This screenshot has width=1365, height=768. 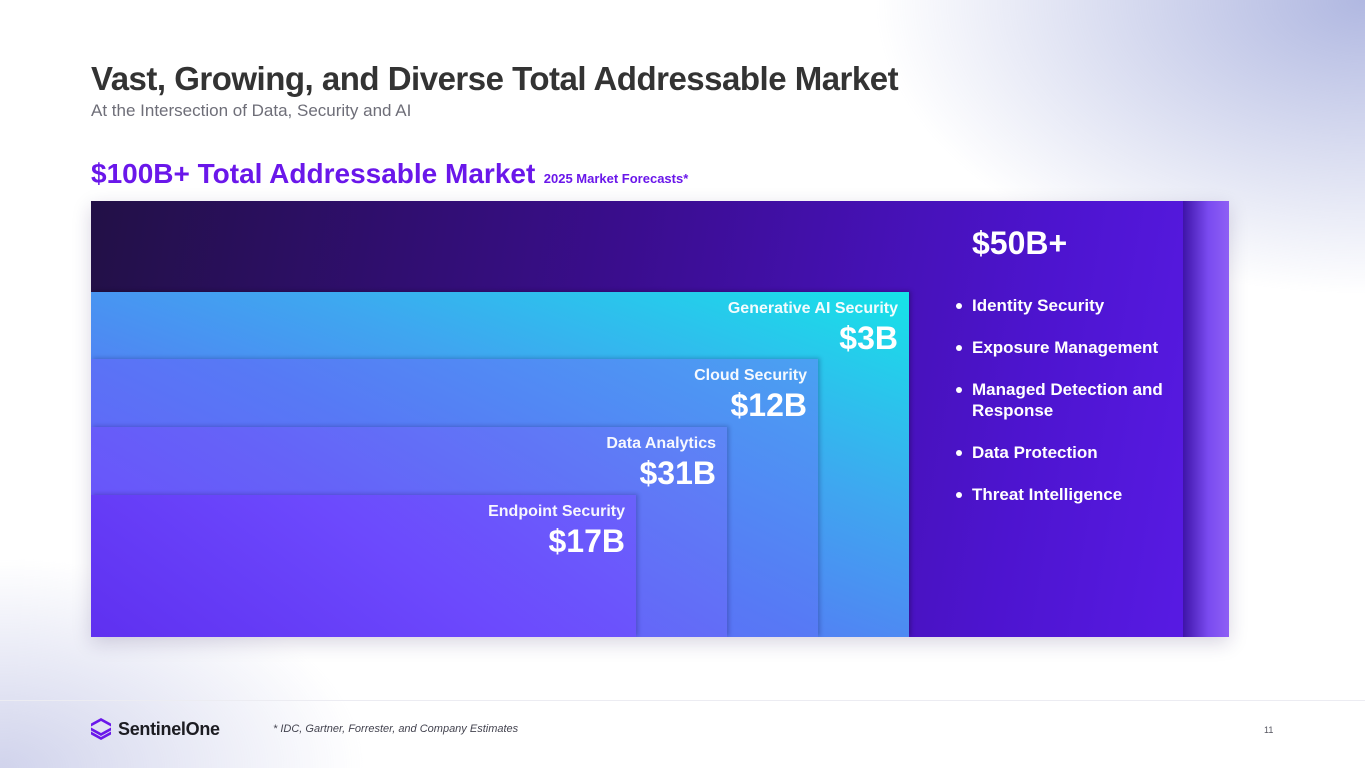 I want to click on segment-name: Generative AI Security, so click(x=812, y=308).